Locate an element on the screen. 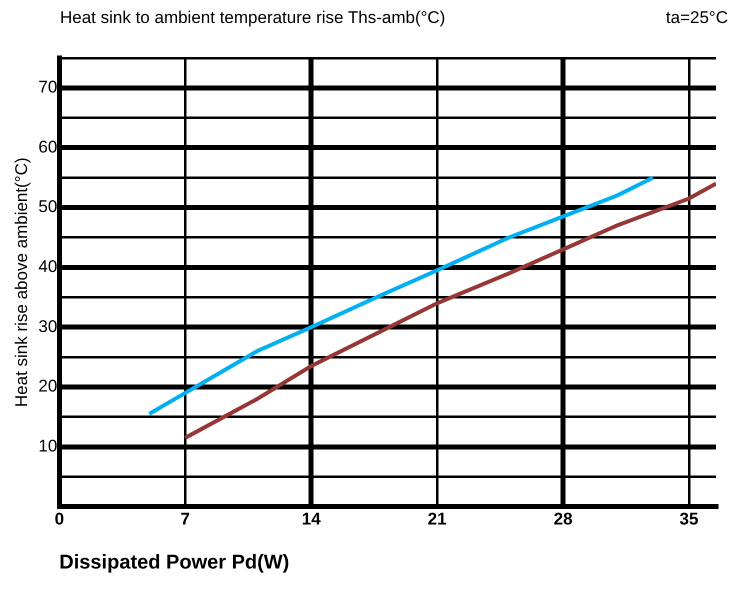 The image size is (740, 600). y-tick-label: 70 is located at coordinates (48, 87).